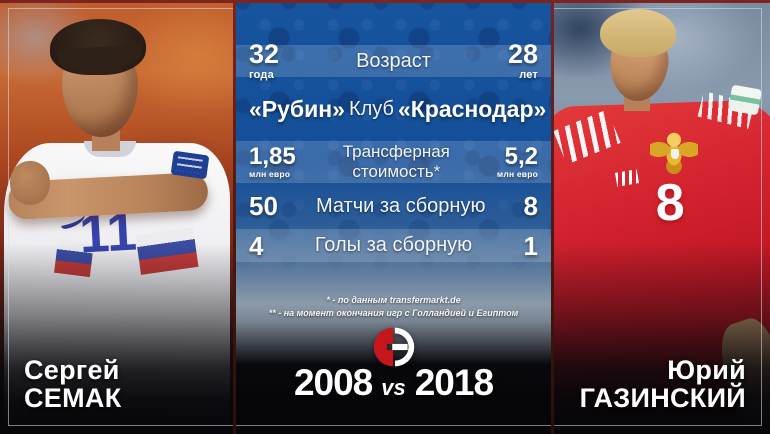 This screenshot has height=434, width=770. I want to click on caps-left-value: 50, so click(263, 206).